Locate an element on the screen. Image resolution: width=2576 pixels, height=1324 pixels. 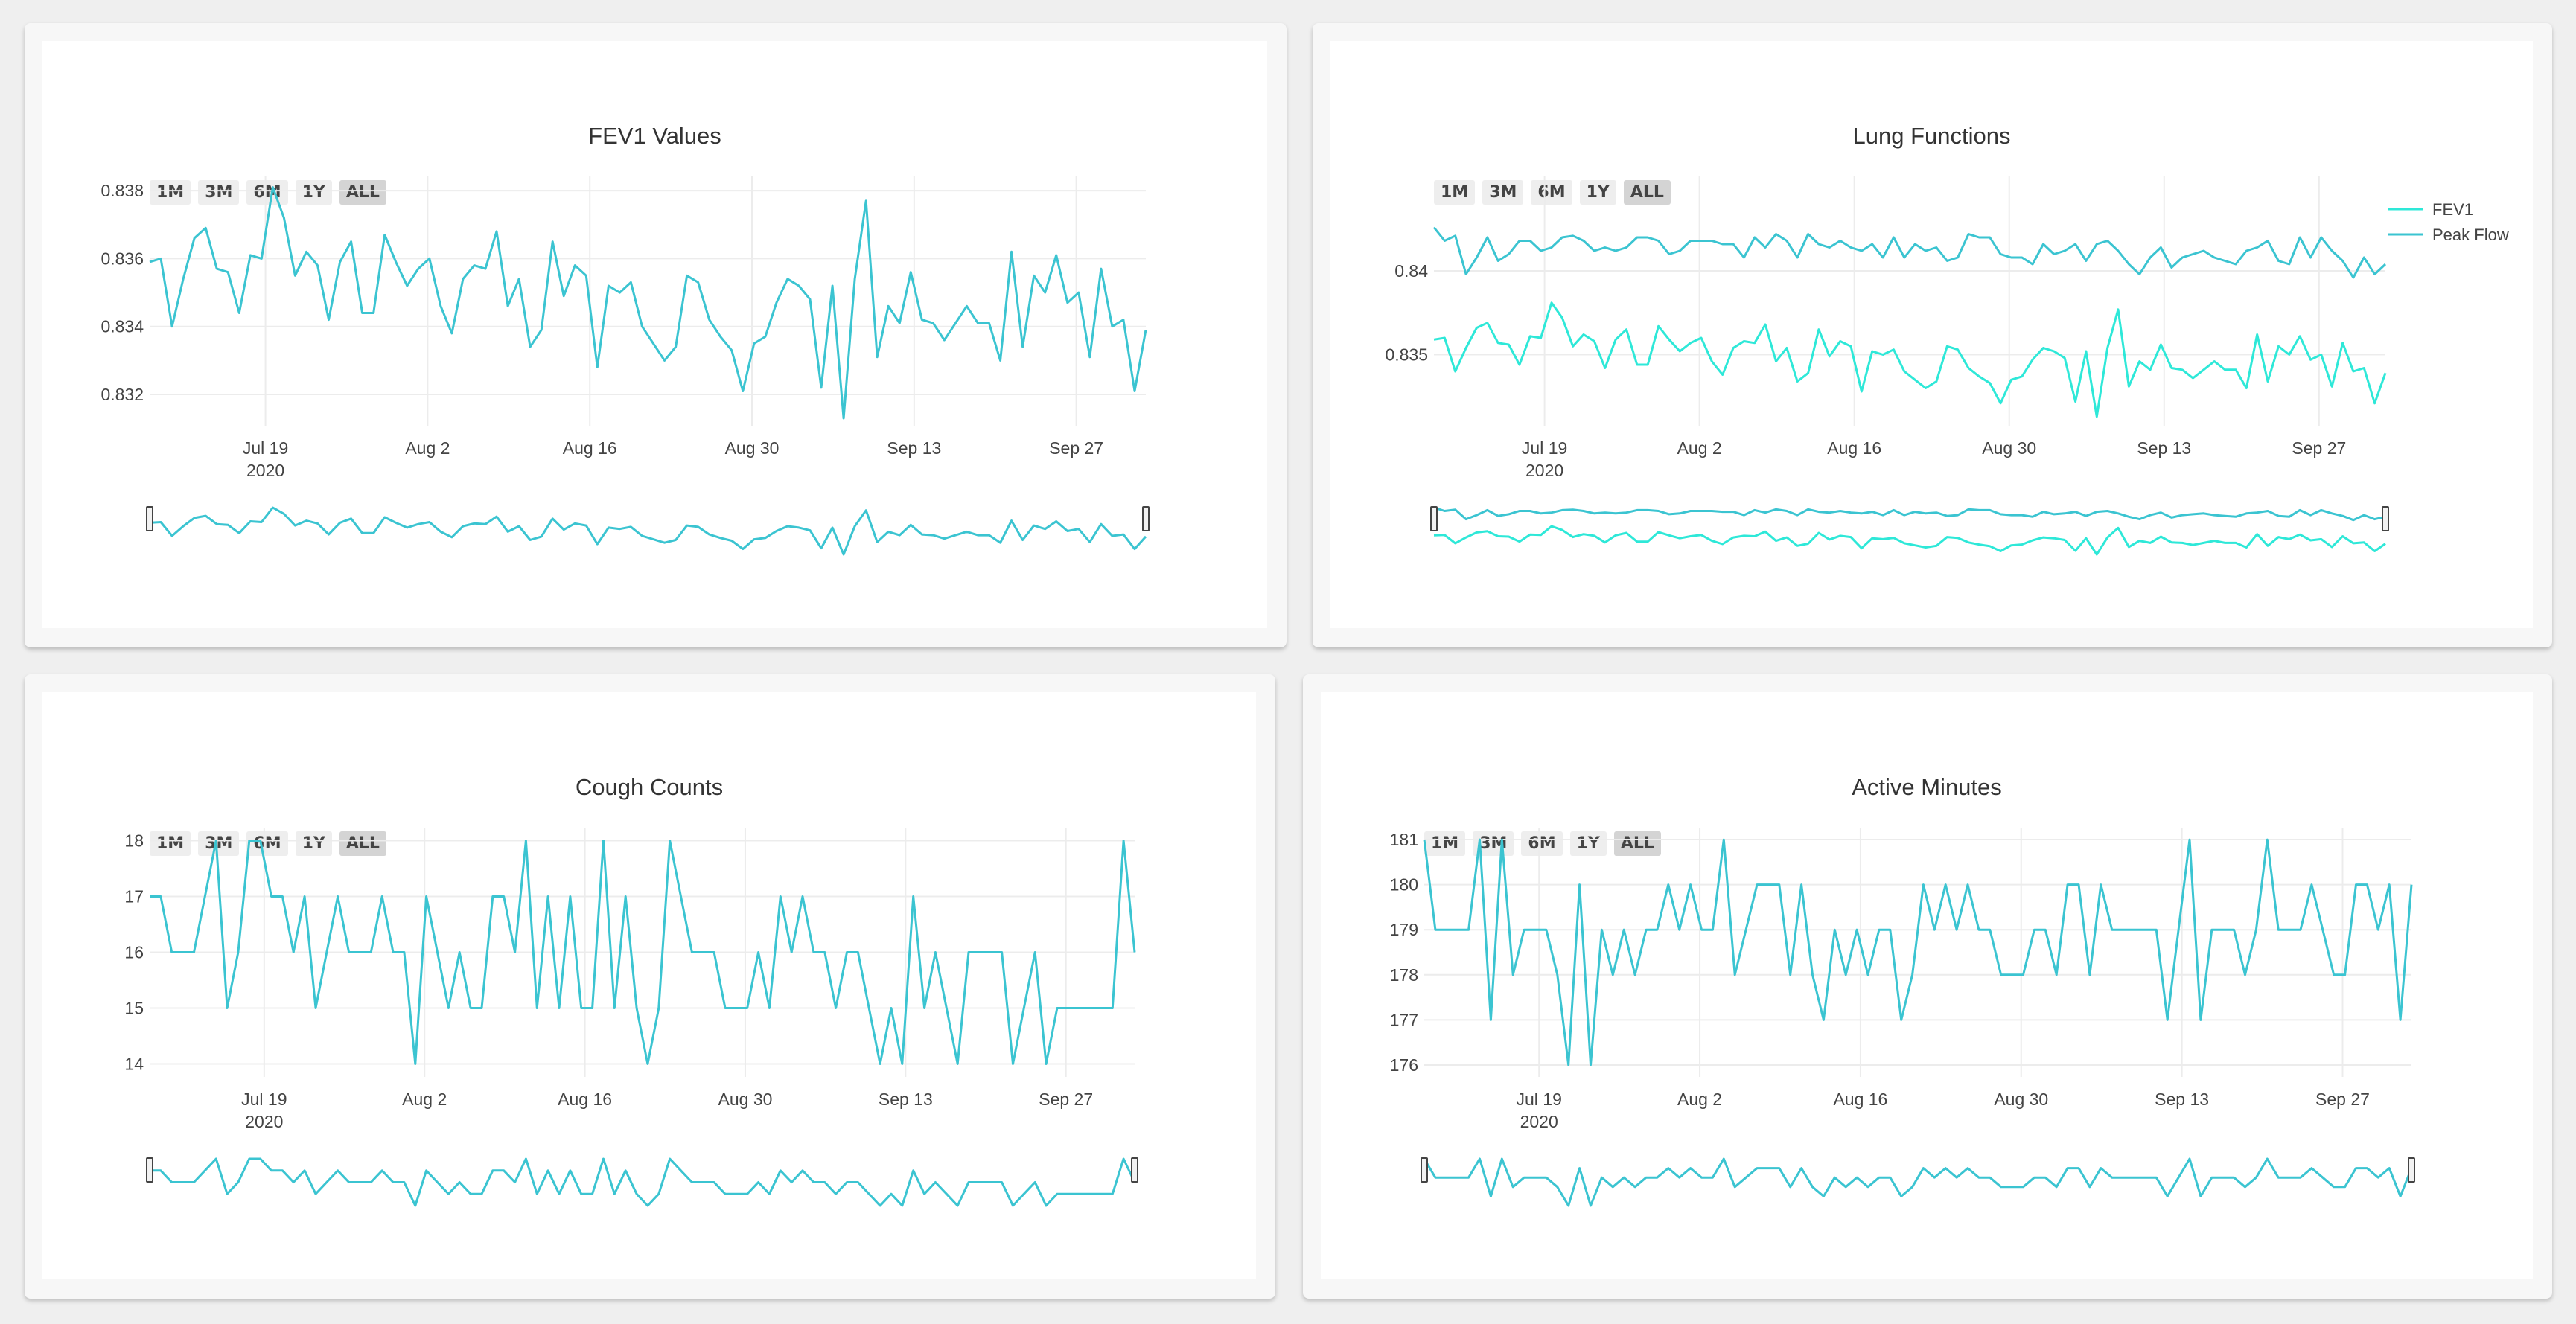
y-tick-label: 14 is located at coordinates (134, 1064).